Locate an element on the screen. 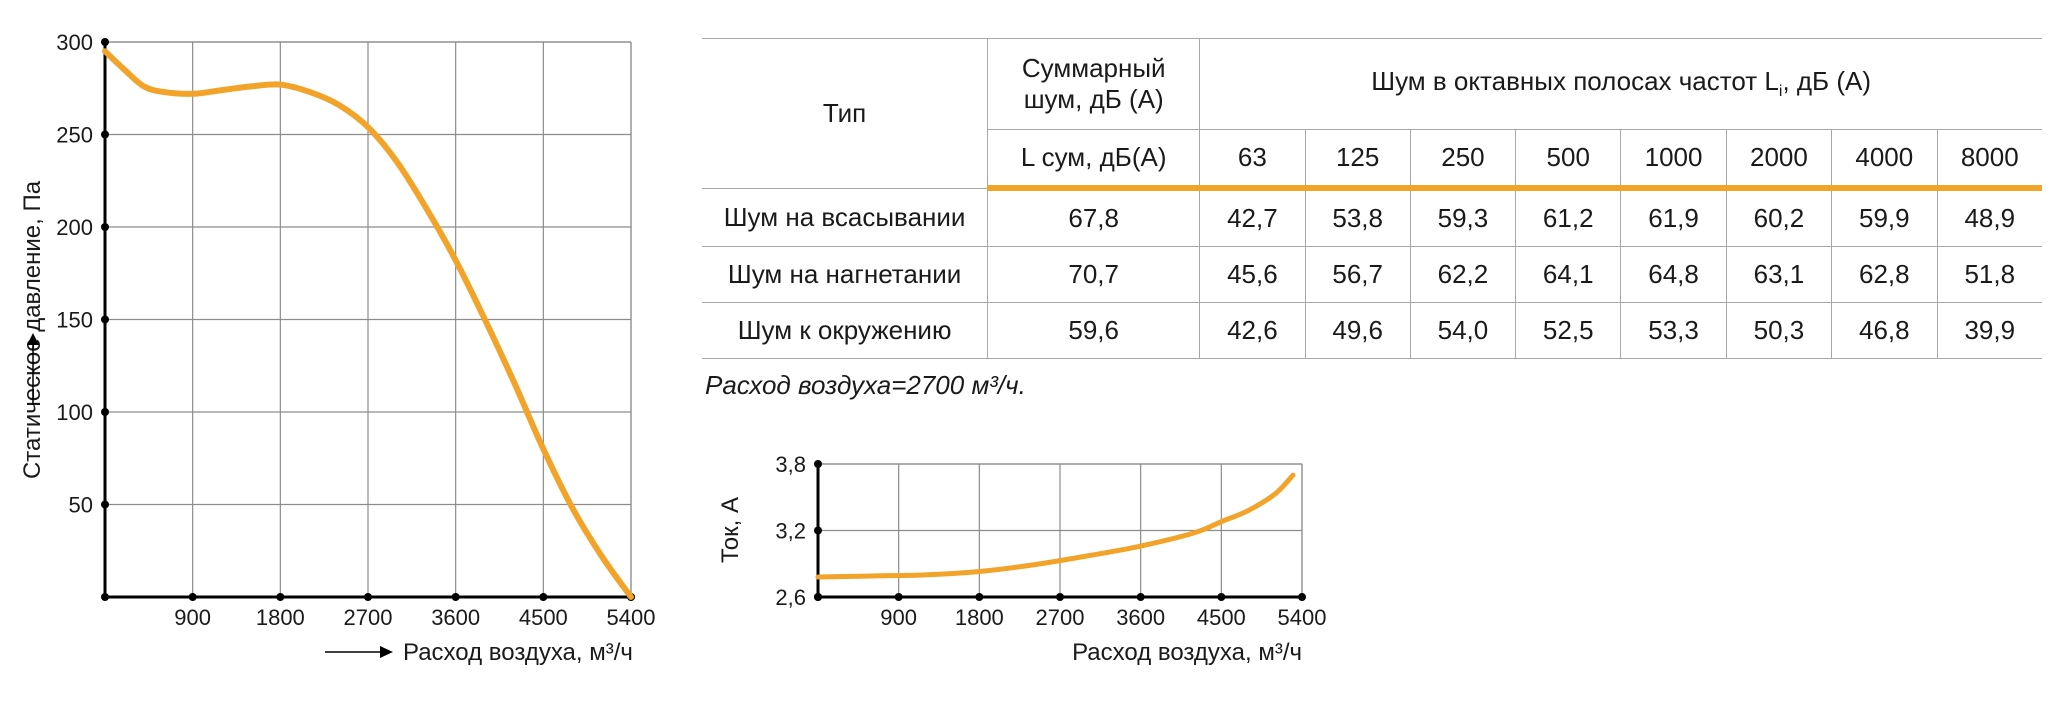 Image resolution: width=2067 pixels, height=704 pixels. y-tick-label: 3,8 is located at coordinates (790, 464).